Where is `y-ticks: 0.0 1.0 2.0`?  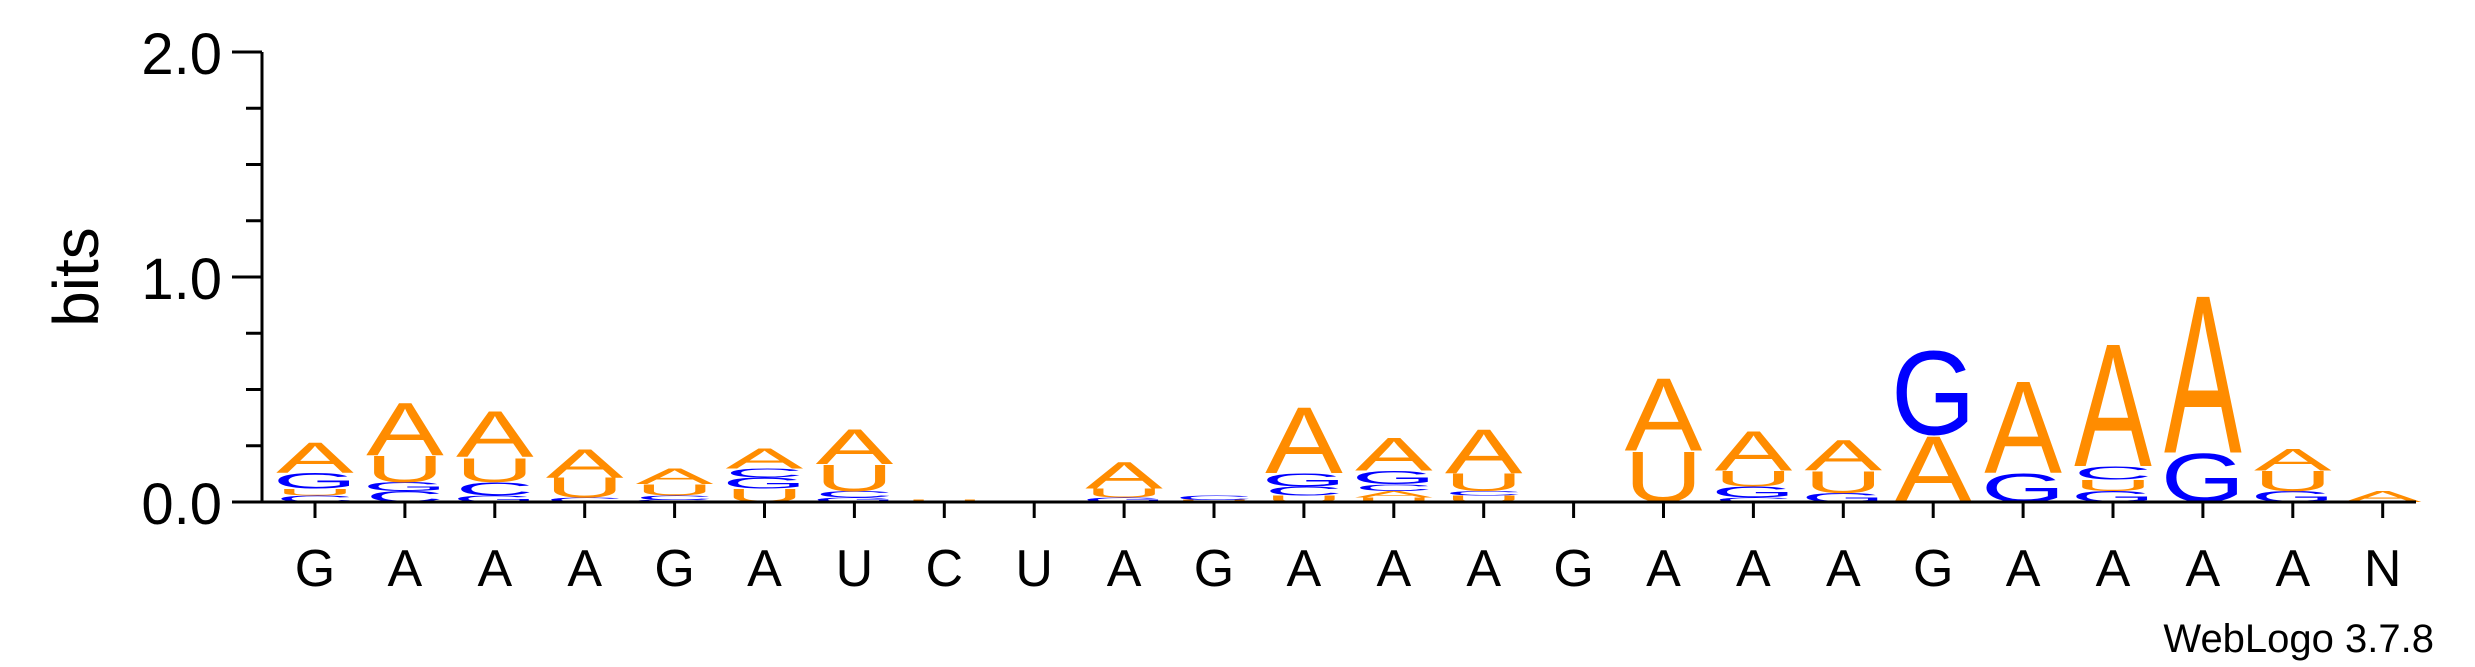 y-ticks: 0.0 1.0 2.0 is located at coordinates (201, 279).